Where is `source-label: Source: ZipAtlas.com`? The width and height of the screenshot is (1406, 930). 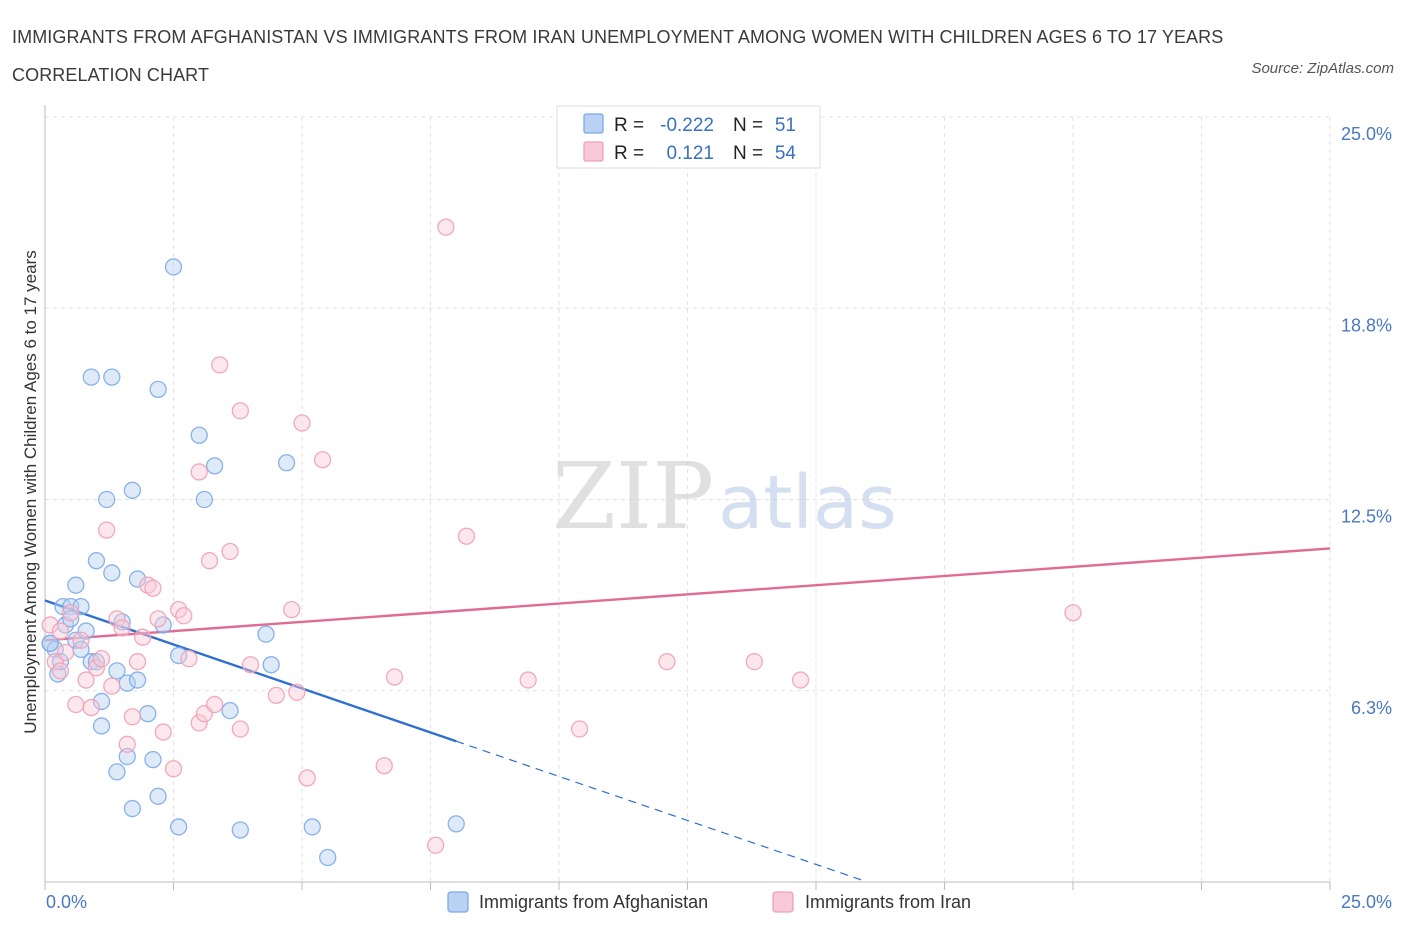
source-label: Source: ZipAtlas.com is located at coordinates (1322, 68).